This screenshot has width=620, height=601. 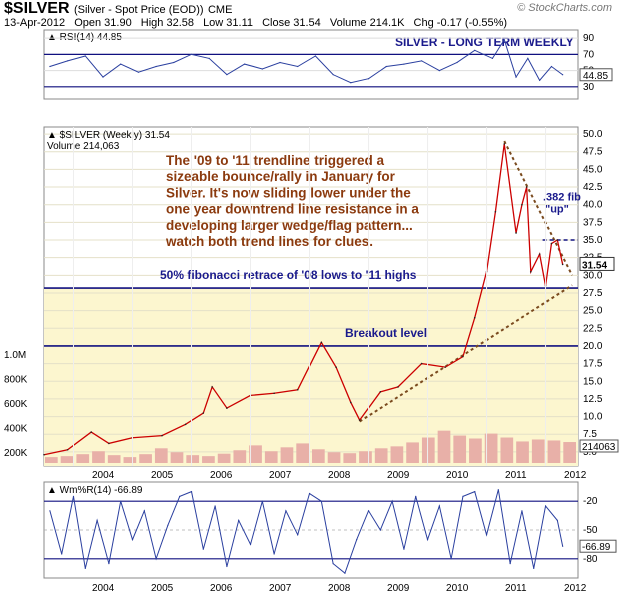 What do you see at coordinates (593, 169) in the screenshot?
I see `price-y-tick: 45.0` at bounding box center [593, 169].